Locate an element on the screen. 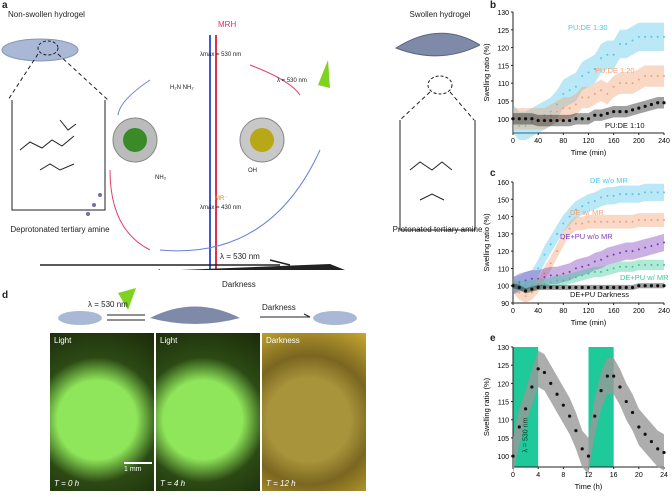  forward-label: λ = 530 nm is located at coordinates (240, 256).